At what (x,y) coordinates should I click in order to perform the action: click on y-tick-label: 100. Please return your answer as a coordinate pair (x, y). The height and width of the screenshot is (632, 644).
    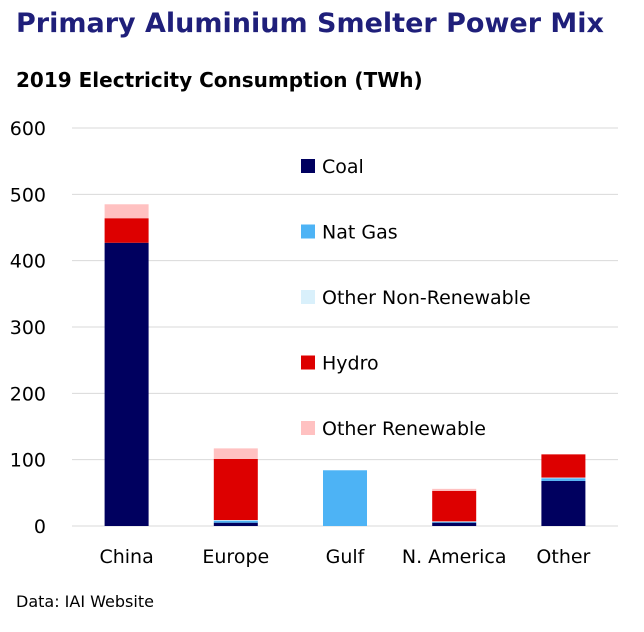
    Looking at the image, I should click on (28, 461).